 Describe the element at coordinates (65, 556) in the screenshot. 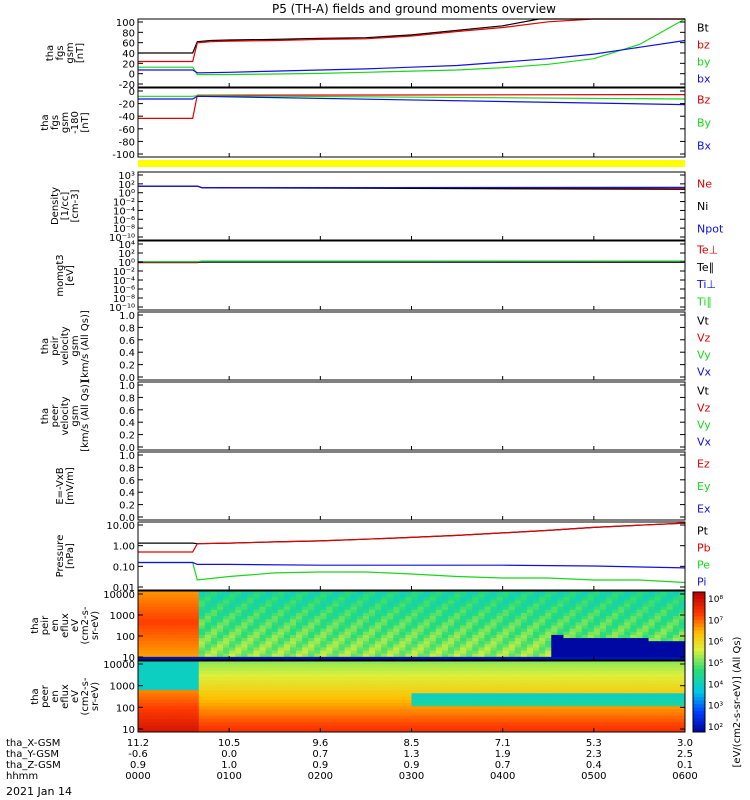

I see `pressure-ylabel: Pressure [nPa]` at that location.